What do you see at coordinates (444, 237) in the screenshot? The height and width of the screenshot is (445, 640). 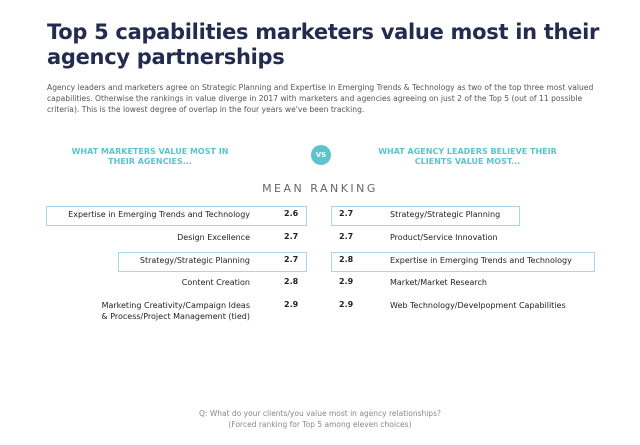 I see `label-line: Product/Service Innovation` at bounding box center [444, 237].